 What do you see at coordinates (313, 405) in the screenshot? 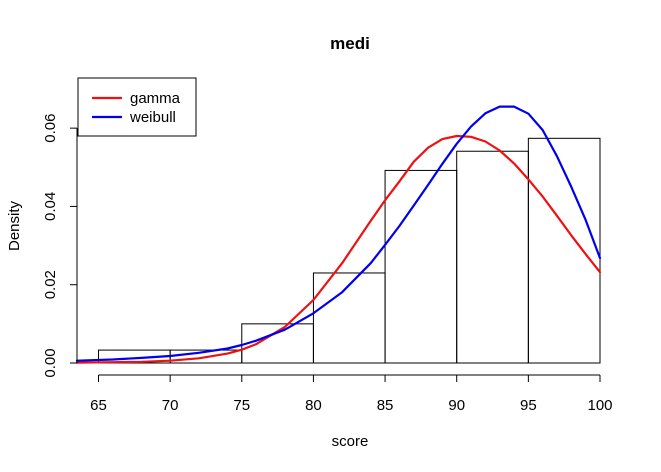
I see `x-tick-label-80: 80` at bounding box center [313, 405].